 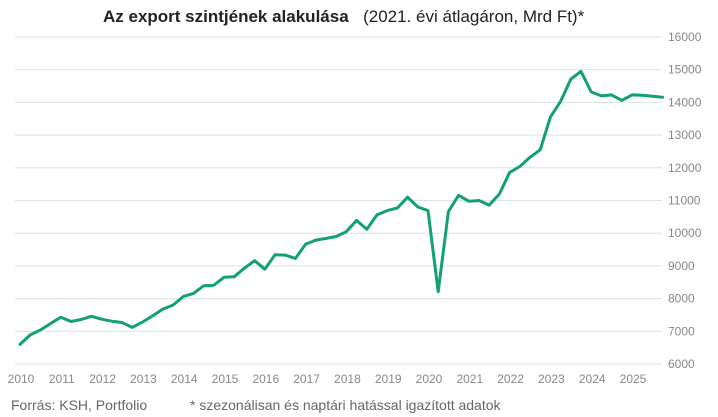 What do you see at coordinates (21, 379) in the screenshot?
I see `x-tick-label: 2010` at bounding box center [21, 379].